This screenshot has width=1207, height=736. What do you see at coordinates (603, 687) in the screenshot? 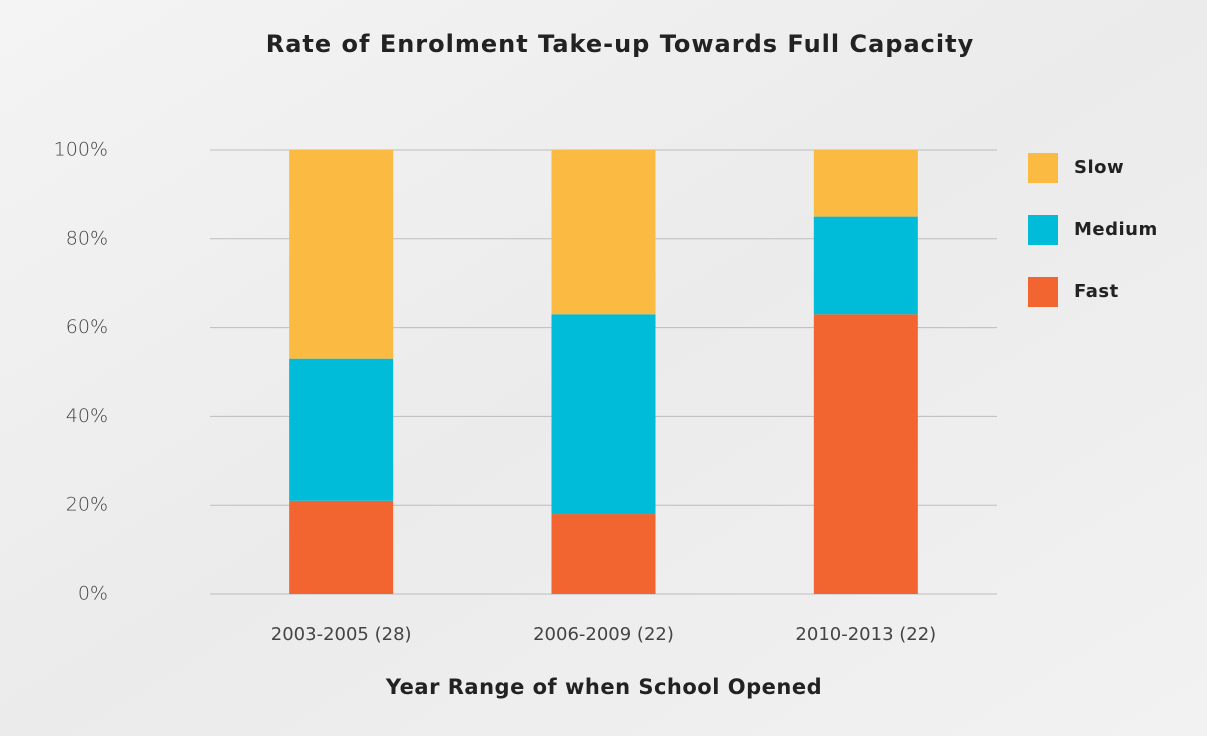
I see `x-axis-title: Year Range of when School Opened` at bounding box center [603, 687].